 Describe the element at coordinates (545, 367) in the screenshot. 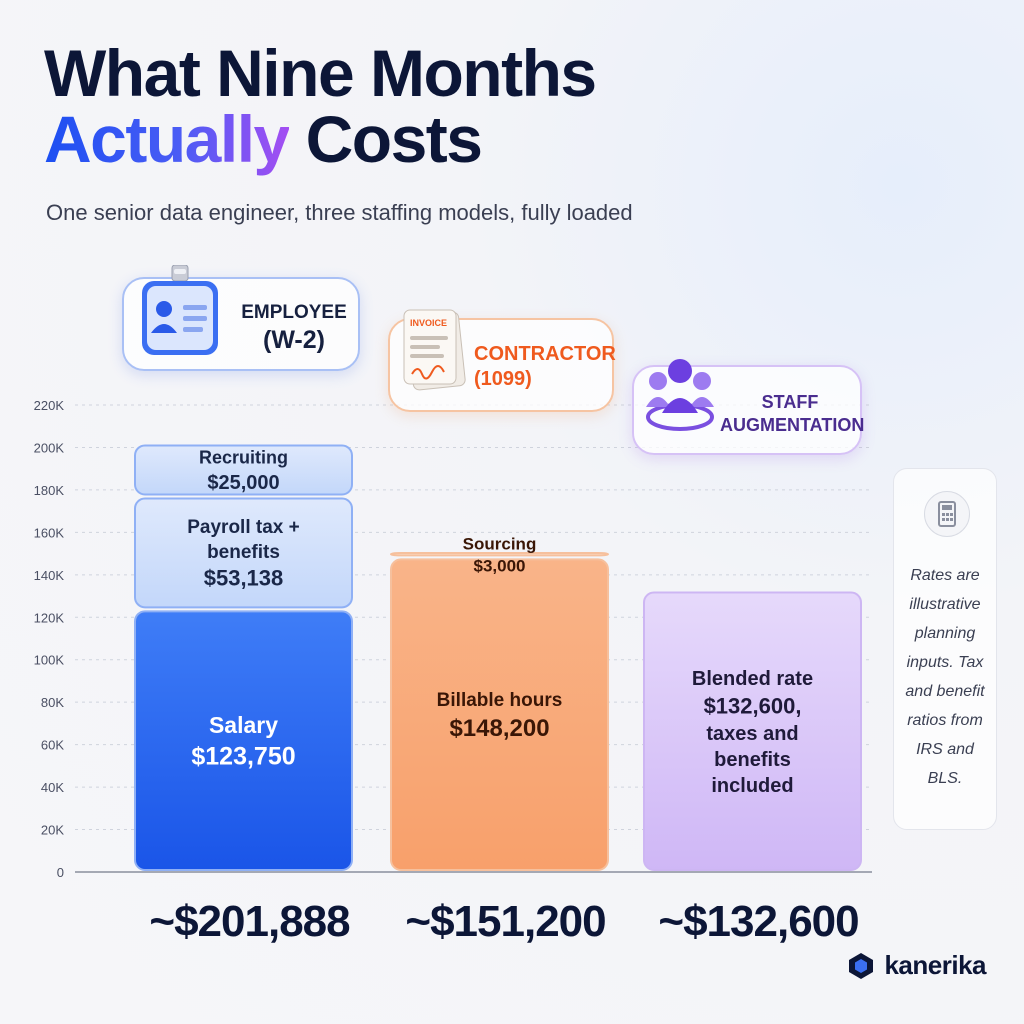

I see `contractor-header-label: CONTRACTOR (1099)` at that location.